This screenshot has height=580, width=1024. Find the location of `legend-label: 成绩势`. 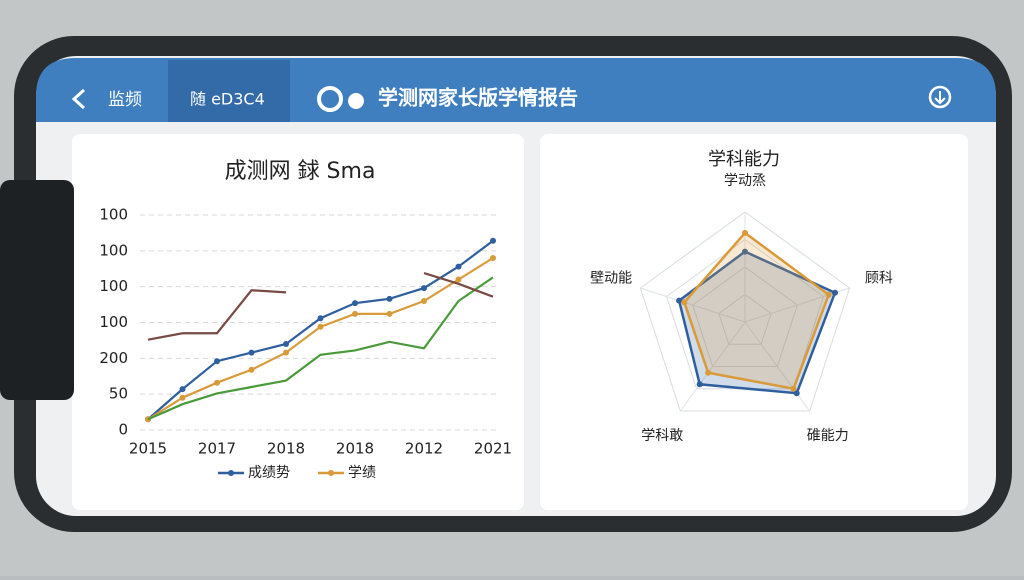

legend-label: 成绩势 is located at coordinates (269, 473).